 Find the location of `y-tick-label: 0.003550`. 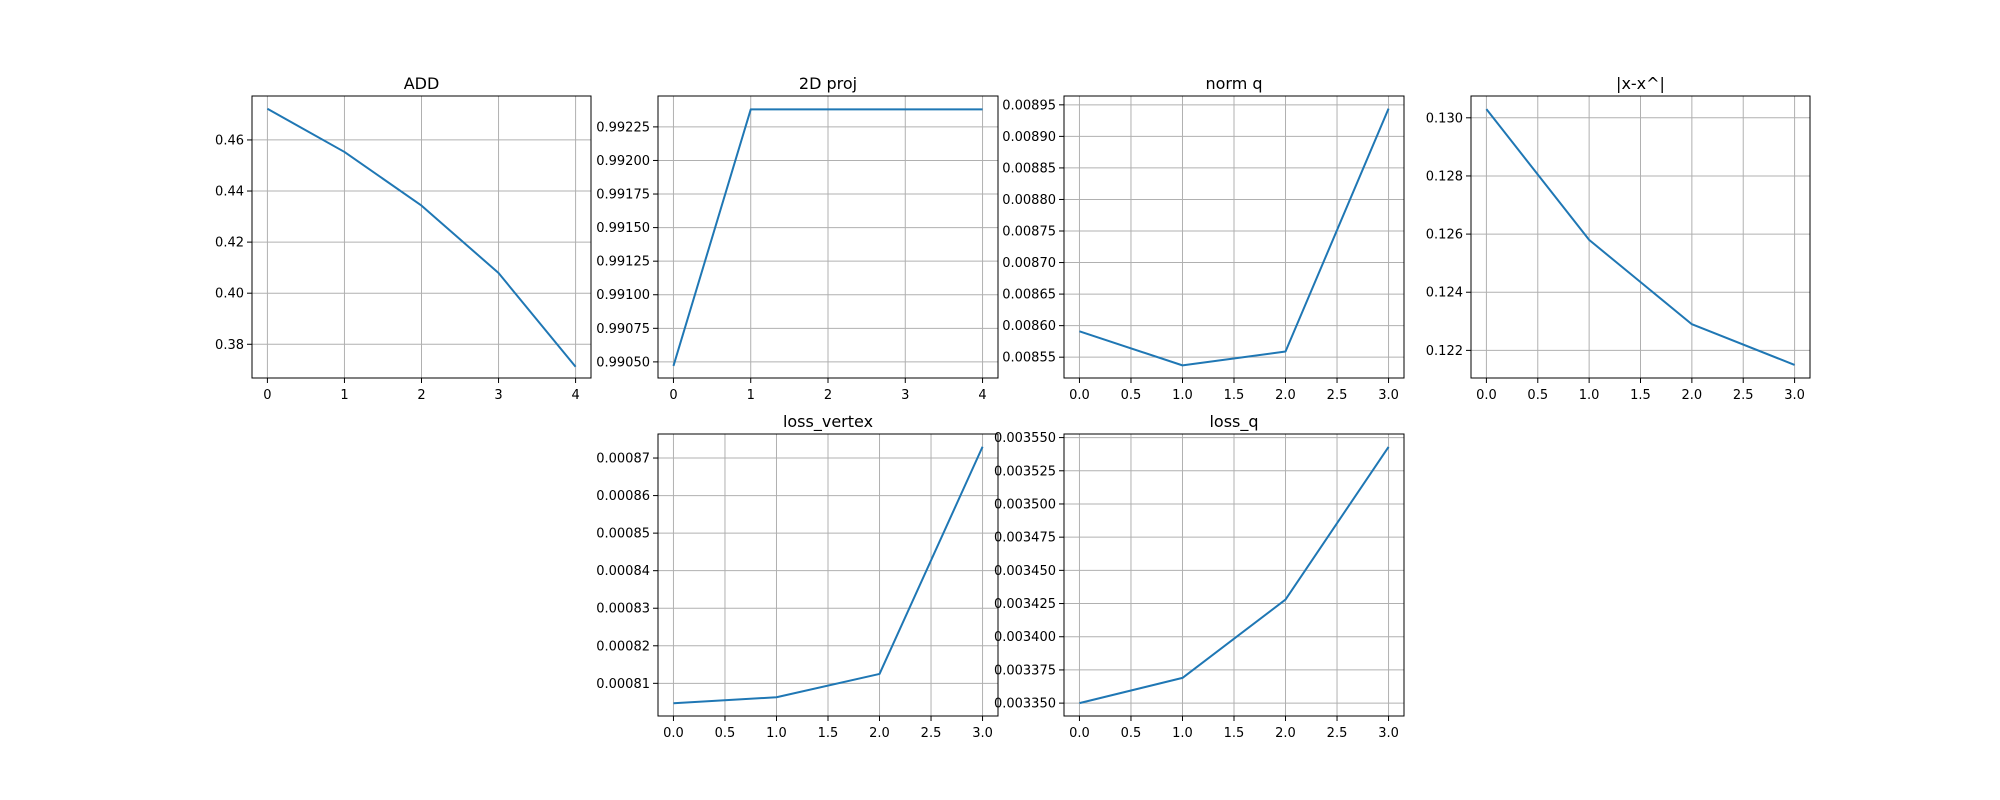

y-tick-label: 0.003550 is located at coordinates (1025, 438).